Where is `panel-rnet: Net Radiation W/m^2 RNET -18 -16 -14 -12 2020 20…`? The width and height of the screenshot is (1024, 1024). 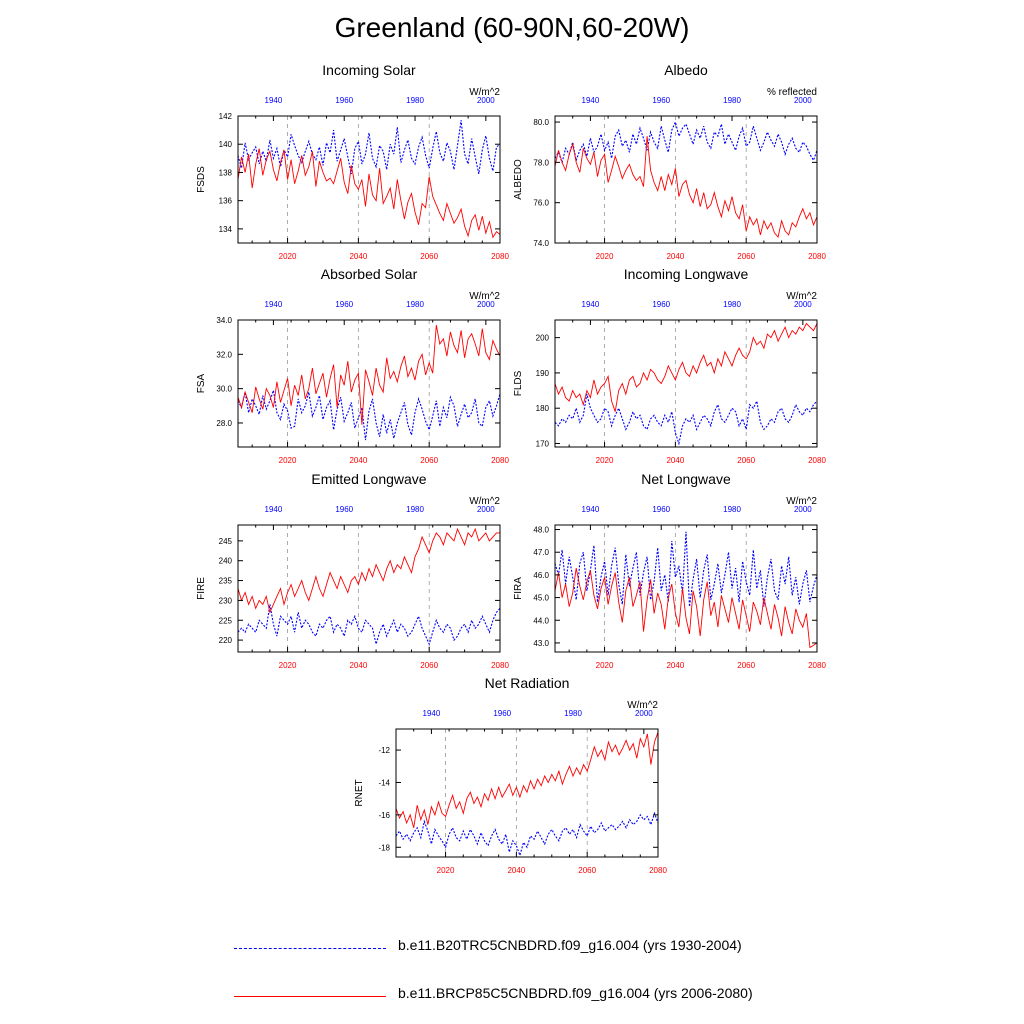 panel-rnet: Net Radiation W/m^2 RNET -18 -16 -14 -12 2020 20… is located at coordinates (510, 775).